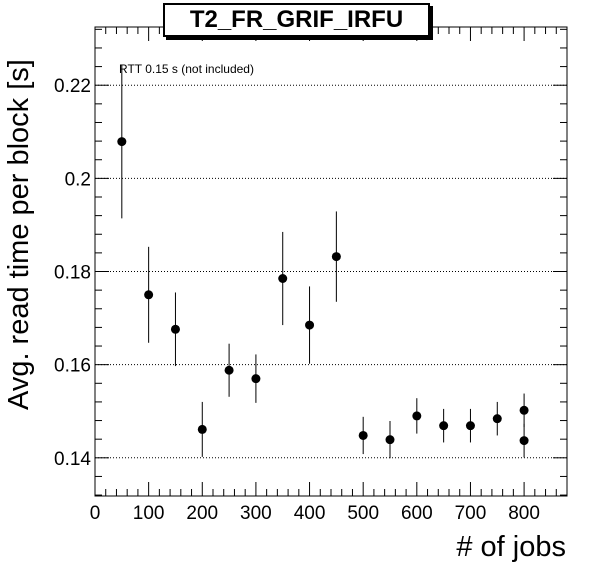 The width and height of the screenshot is (596, 572). What do you see at coordinates (149, 513) in the screenshot?
I see `x-tick-label: 100` at bounding box center [149, 513].